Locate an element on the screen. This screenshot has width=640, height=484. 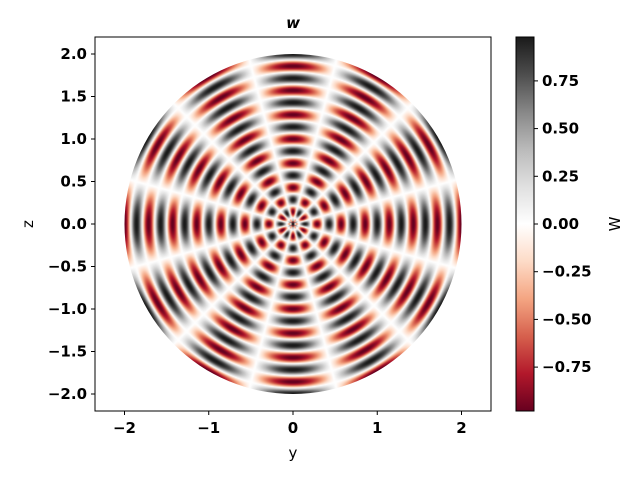
x-tick-label: −2 is located at coordinates (124, 428).